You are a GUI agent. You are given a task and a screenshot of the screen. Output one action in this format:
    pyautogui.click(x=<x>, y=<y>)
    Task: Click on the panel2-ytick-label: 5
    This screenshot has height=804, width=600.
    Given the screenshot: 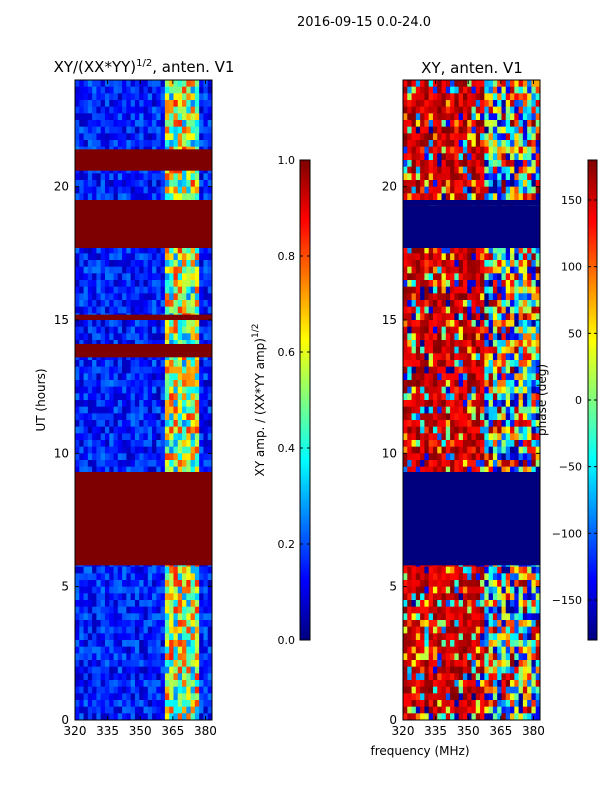 What is the action you would take?
    pyautogui.click(x=393, y=587)
    